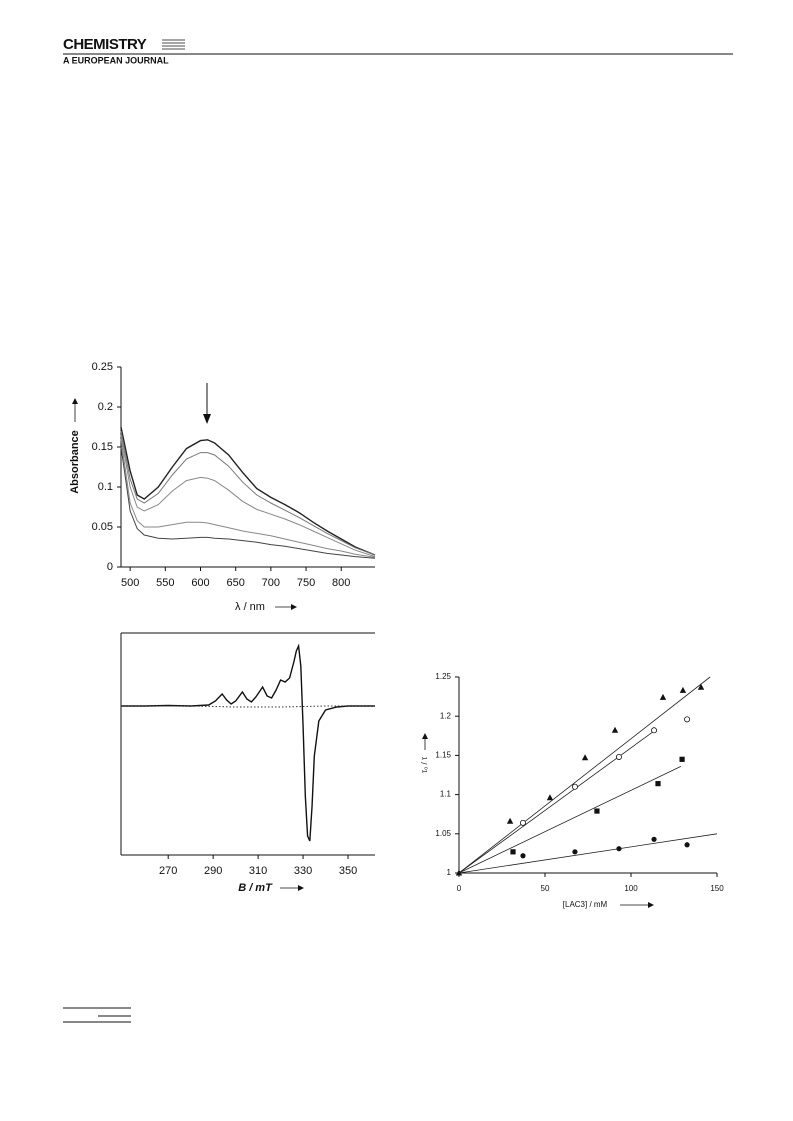 The image size is (793, 1121). Describe the element at coordinates (449, 872) in the screenshot. I see `y-tick-label: 1` at that location.